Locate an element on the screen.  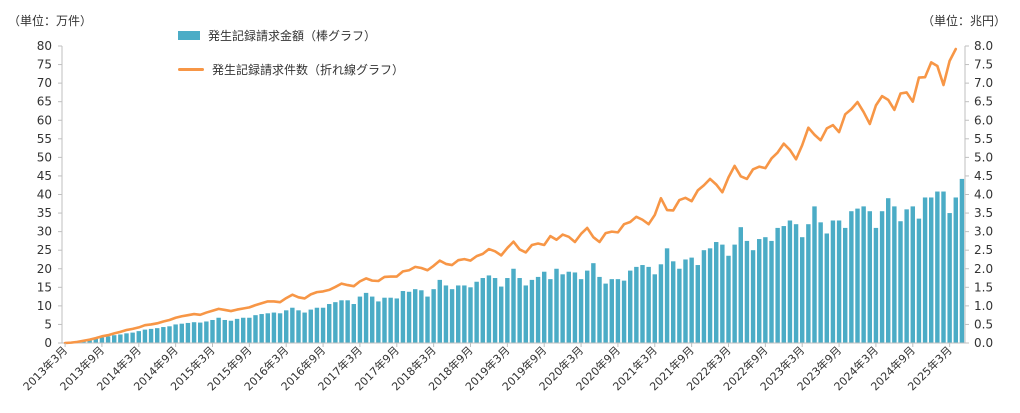
right-tick-label: 3.5 is located at coordinates (983, 213).